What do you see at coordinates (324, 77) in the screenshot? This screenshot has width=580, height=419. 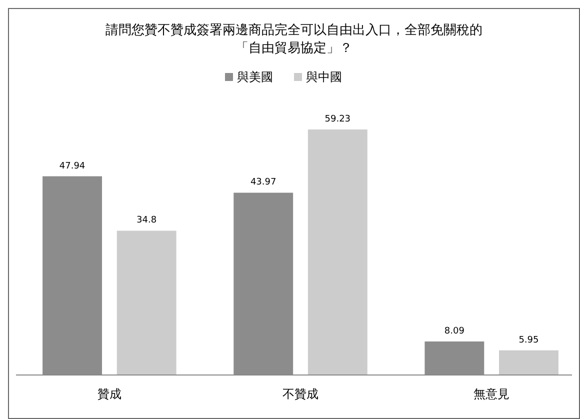 I see `legend-label: 與中國` at bounding box center [324, 77].